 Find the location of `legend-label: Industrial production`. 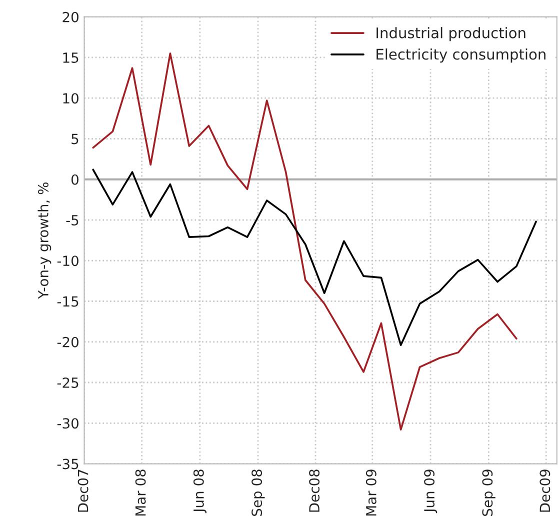

legend-label: Industrial production is located at coordinates (451, 34).